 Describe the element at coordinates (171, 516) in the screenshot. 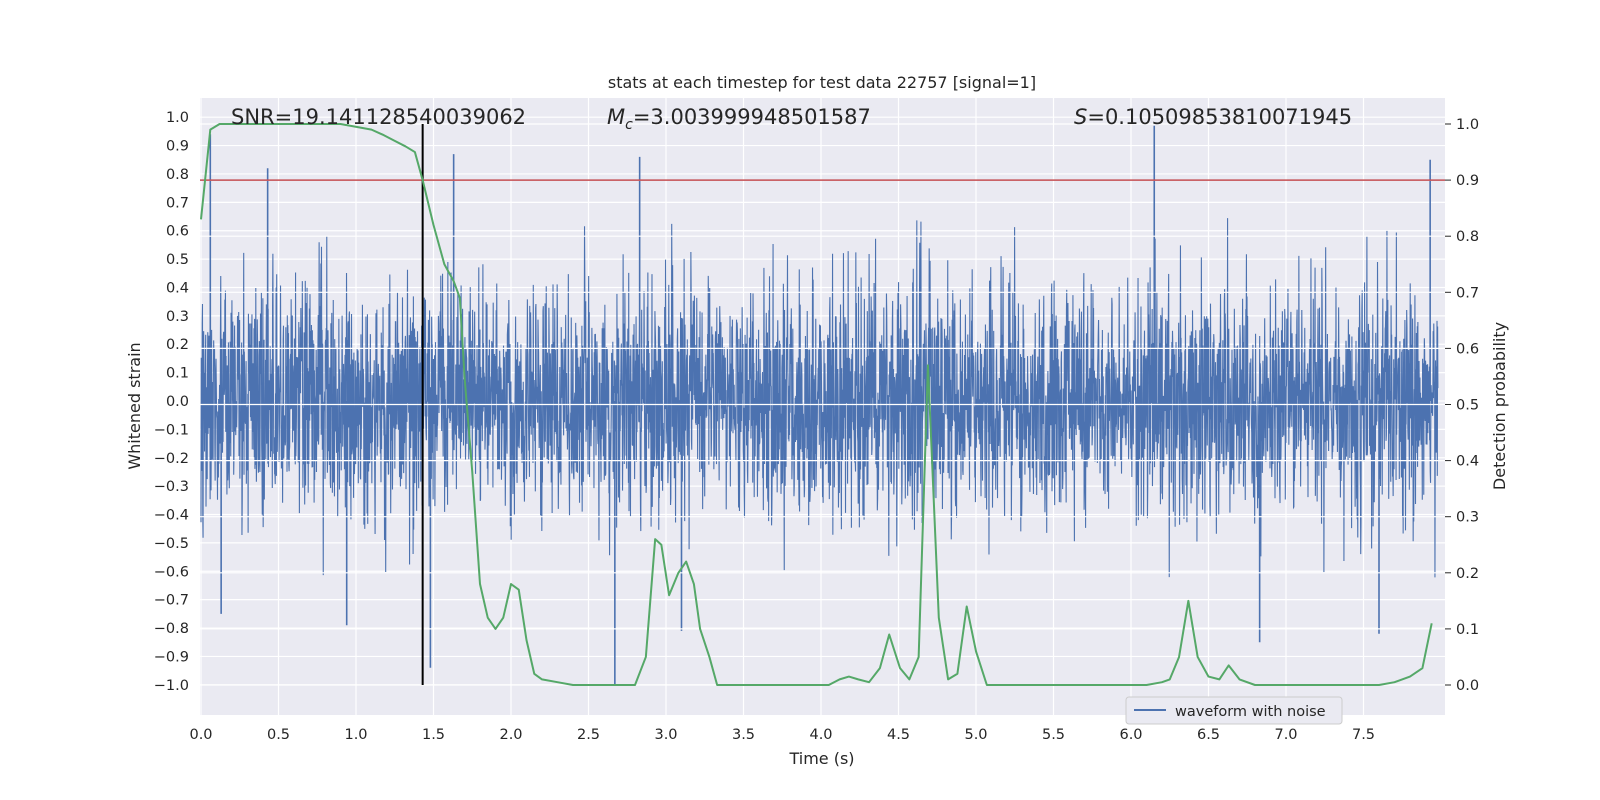

I see `left-tick-label: −0.4` at that location.